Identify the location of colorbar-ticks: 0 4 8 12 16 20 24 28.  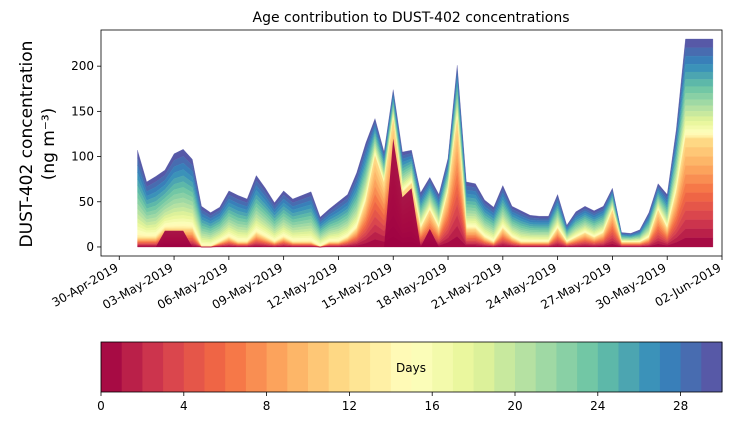
(392, 402).